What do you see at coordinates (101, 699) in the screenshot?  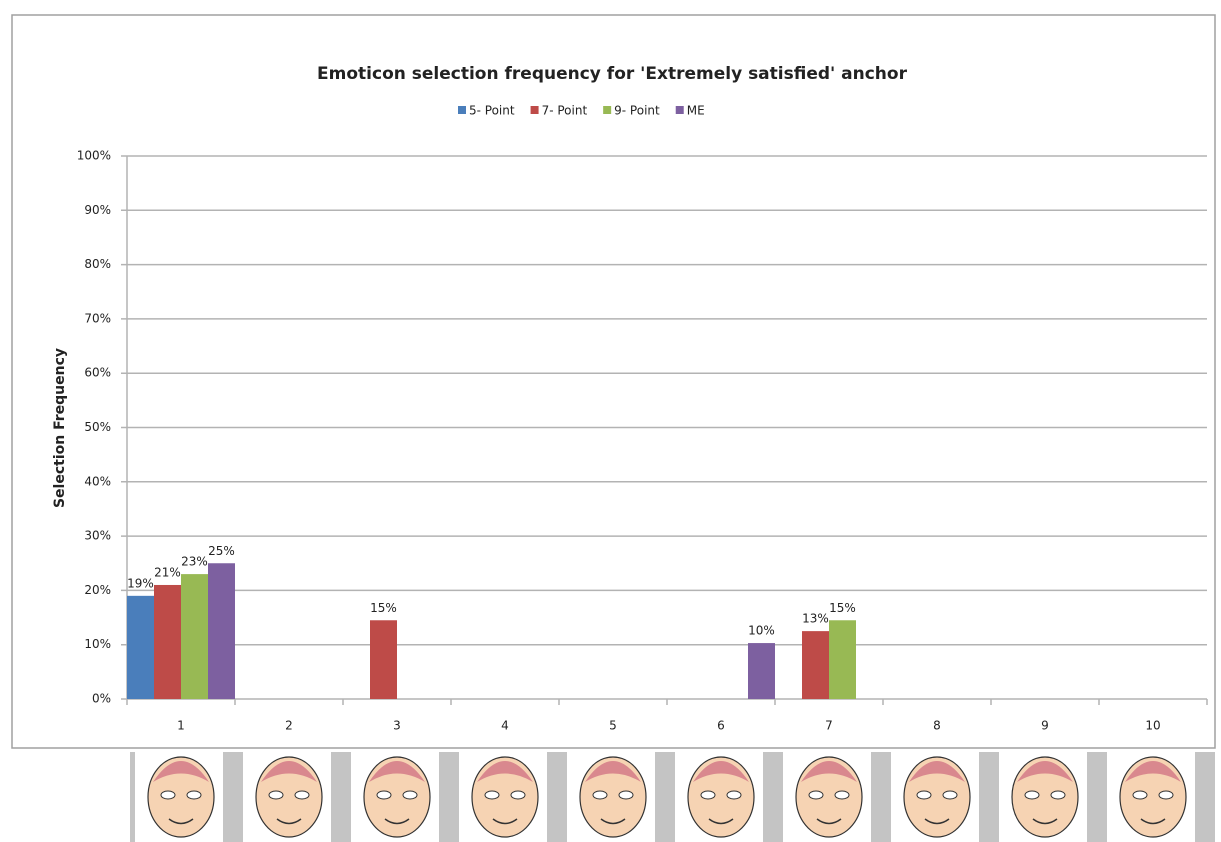 I see `y-tick-label: 0%` at bounding box center [101, 699].